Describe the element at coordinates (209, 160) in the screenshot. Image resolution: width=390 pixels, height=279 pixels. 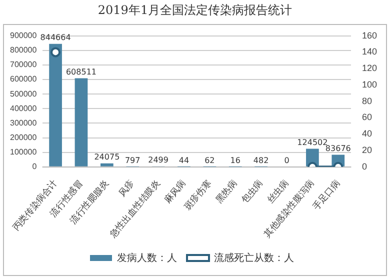
I see `data-label: 62` at that location.